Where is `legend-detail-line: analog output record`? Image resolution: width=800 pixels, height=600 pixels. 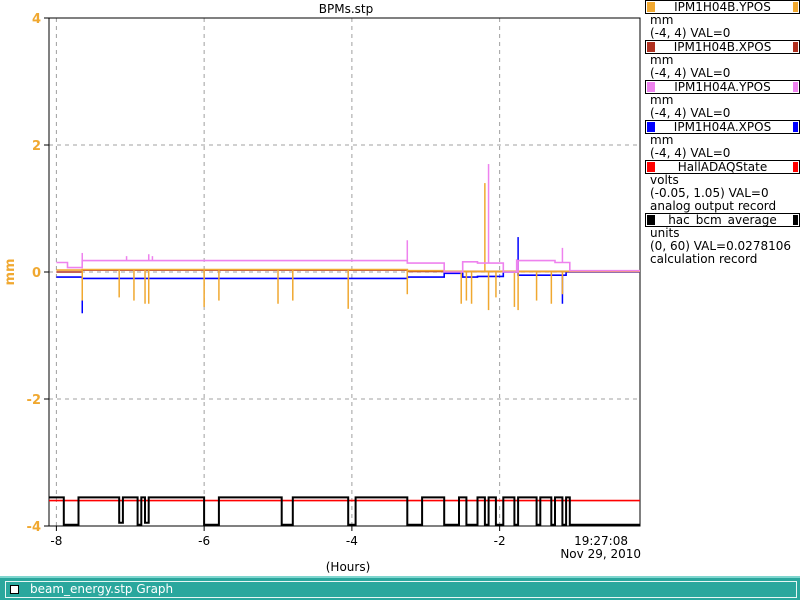
legend-detail-line: analog output record is located at coordinates (713, 206).